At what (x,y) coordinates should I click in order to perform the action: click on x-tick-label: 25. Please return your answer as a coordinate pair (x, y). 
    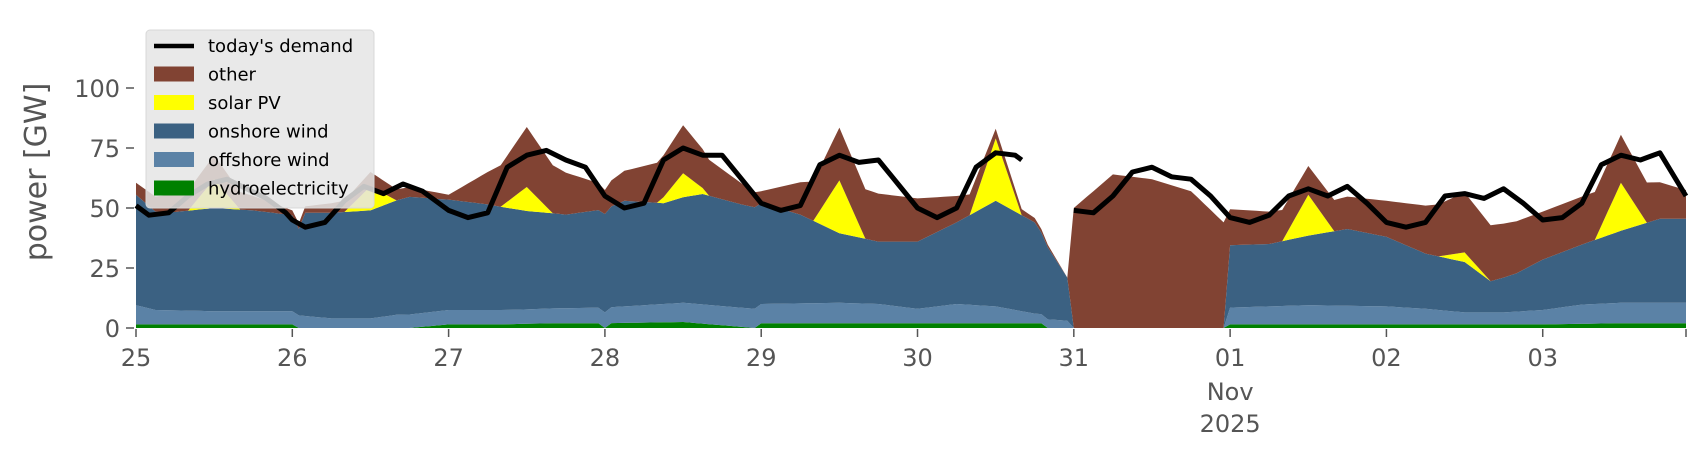
    Looking at the image, I should click on (136, 358).